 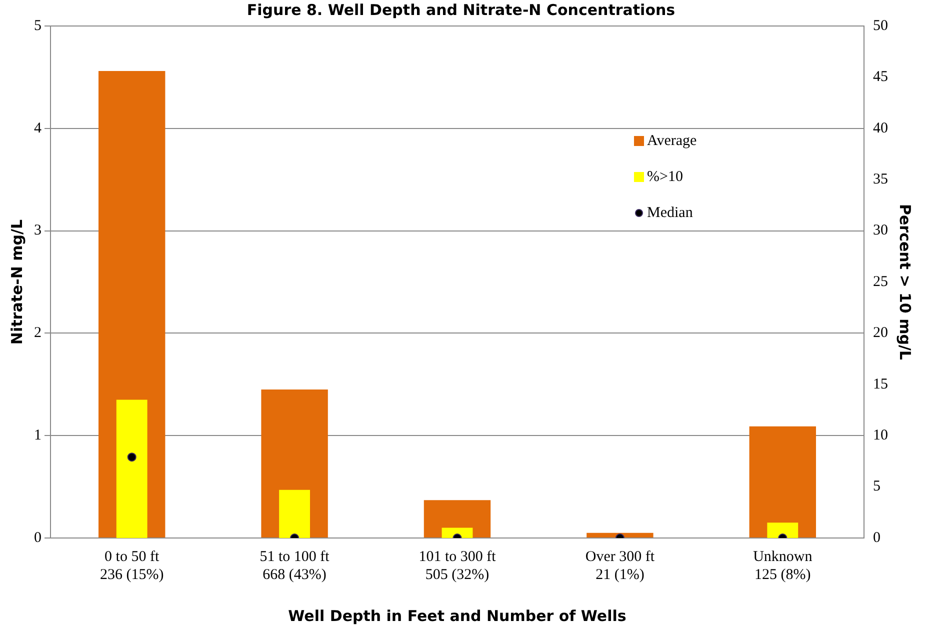 What do you see at coordinates (783, 565) in the screenshot?
I see `x-tick-label: Unknown 125 (8%)` at bounding box center [783, 565].